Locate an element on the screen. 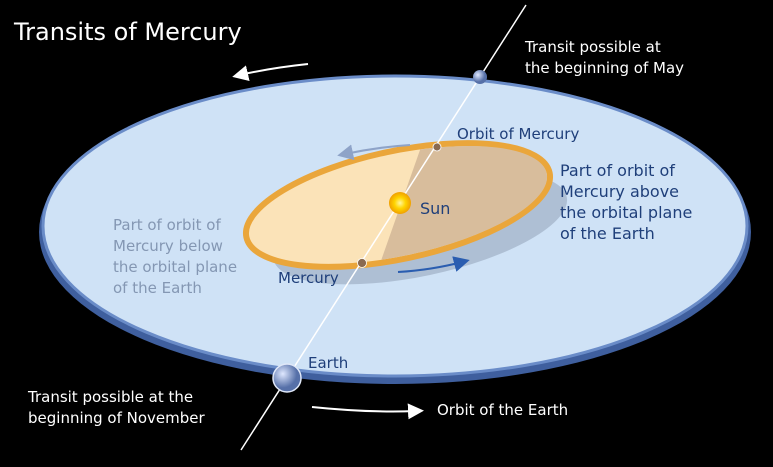  label: Transit possible at is located at coordinates (592, 47).